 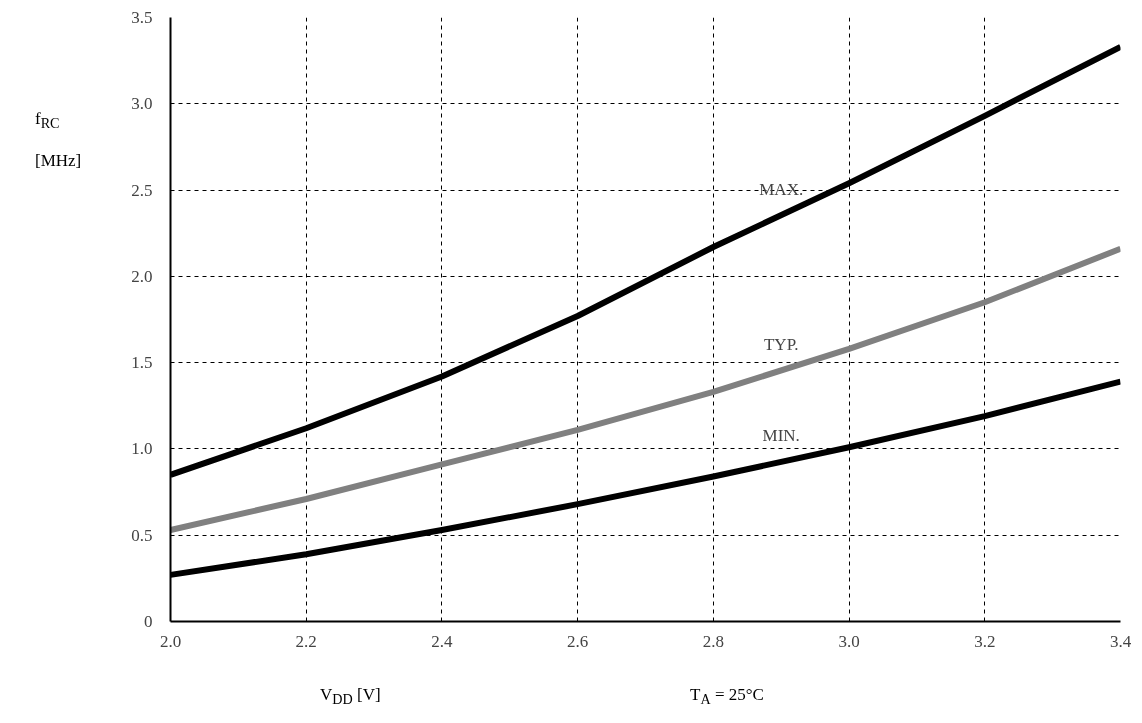 I want to click on x-tick-label: 2.8, so click(x=713, y=641).